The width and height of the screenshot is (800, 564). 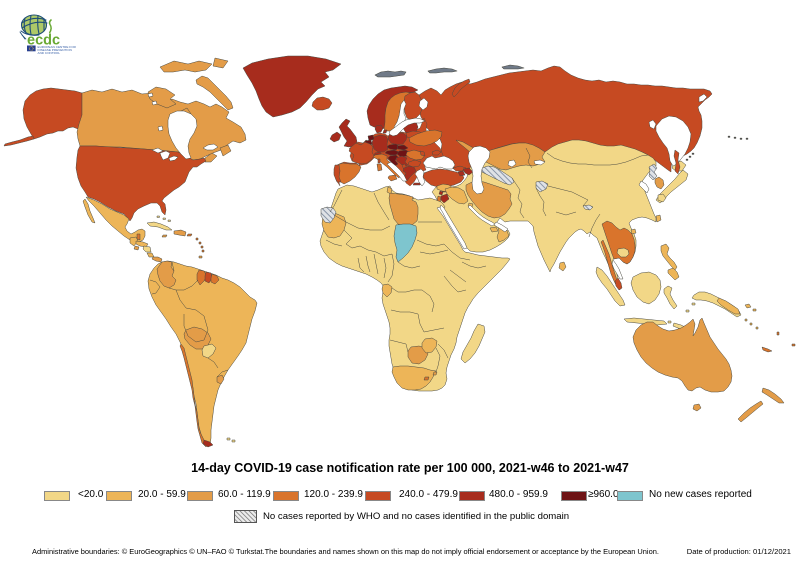 What do you see at coordinates (49, 53) in the screenshot?
I see `svg-text: AND CONTROL` at bounding box center [49, 53].